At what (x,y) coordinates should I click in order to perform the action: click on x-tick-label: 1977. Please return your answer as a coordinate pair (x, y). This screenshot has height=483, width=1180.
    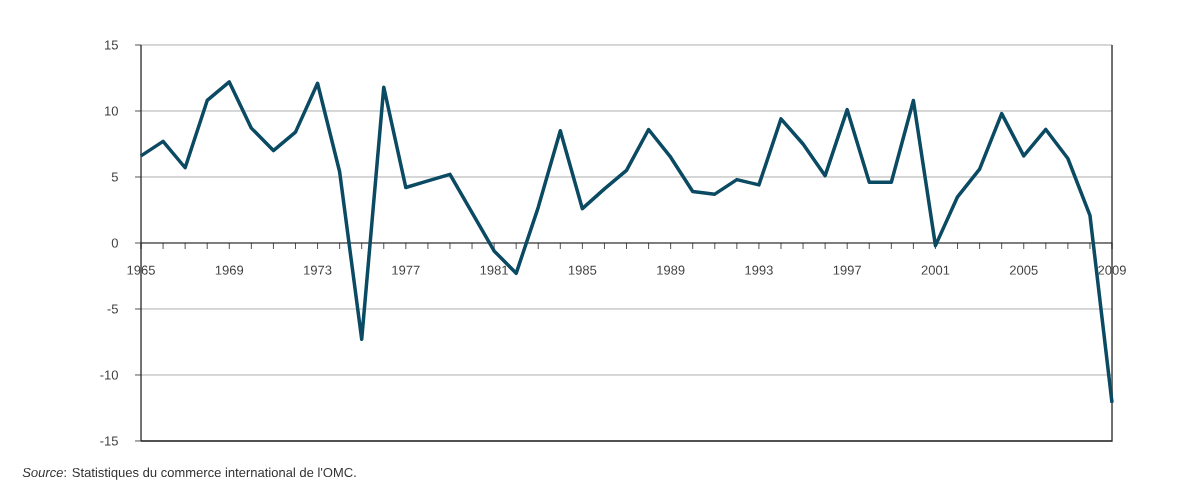
    Looking at the image, I should click on (406, 270).